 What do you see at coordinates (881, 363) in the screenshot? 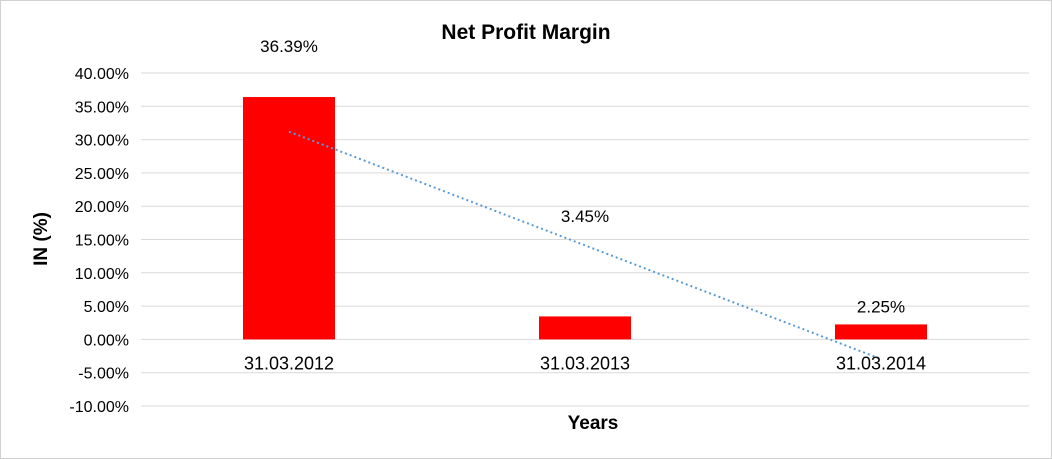
I see `x-category-label: 31.03.2014` at bounding box center [881, 363].